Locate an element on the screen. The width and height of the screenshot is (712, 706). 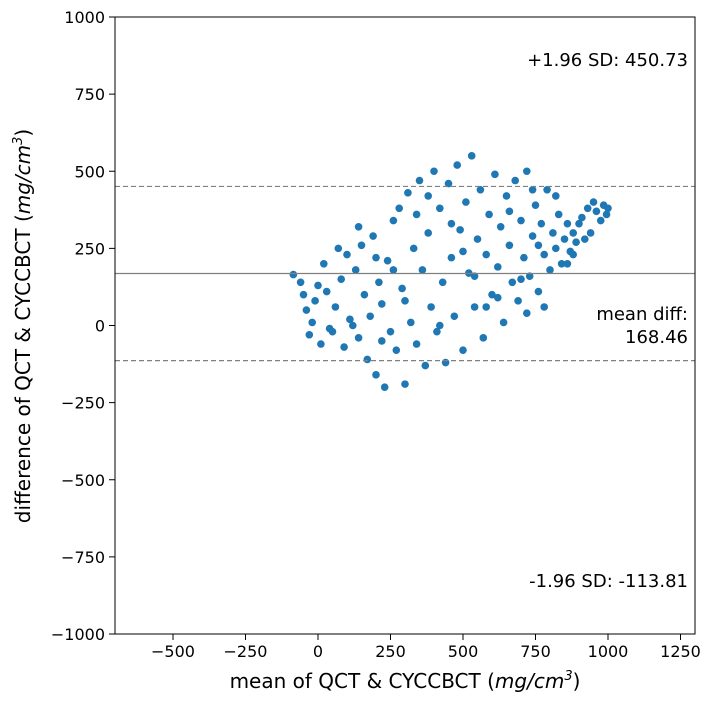
y-axis-label-sup: 3 is located at coordinates (18, 141).